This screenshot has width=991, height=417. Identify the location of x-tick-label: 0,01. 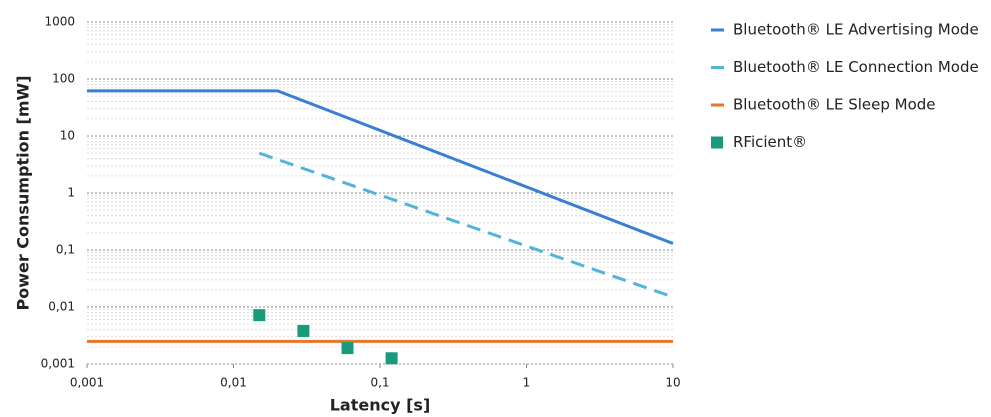
(233, 383).